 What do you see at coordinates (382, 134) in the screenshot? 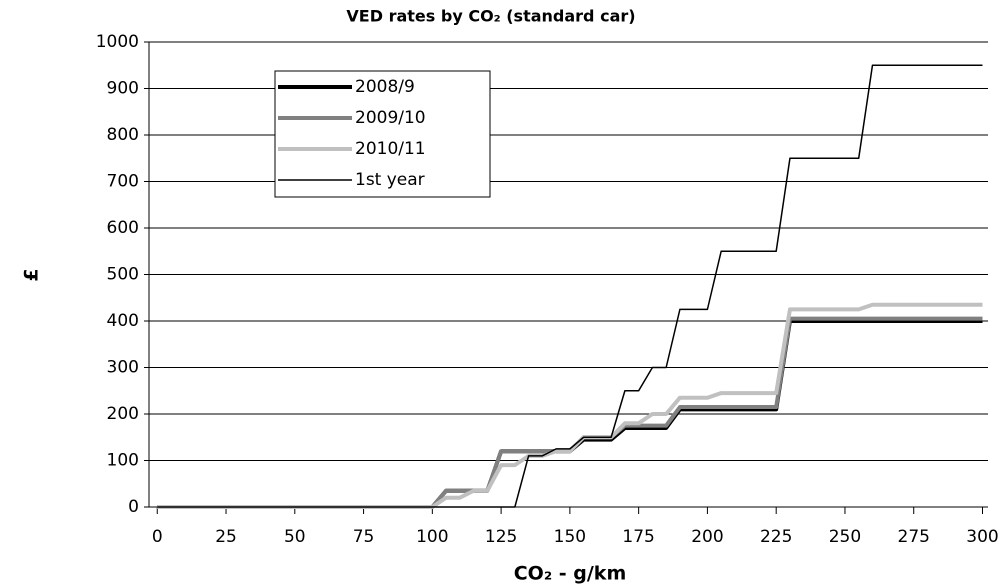
I see `legend-box` at bounding box center [382, 134].